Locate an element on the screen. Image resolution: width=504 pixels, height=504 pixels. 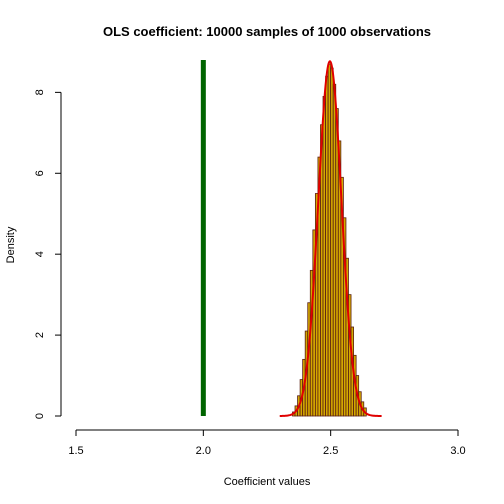
y-tick-label: 6 is located at coordinates (40, 173).